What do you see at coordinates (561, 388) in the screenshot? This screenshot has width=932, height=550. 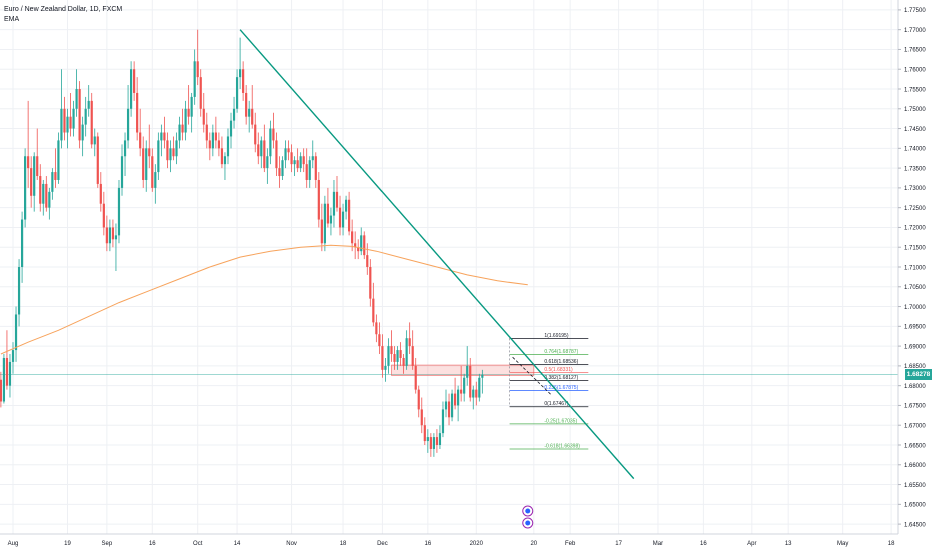 I see `fib-level-label: 0.236(1.67875)` at bounding box center [561, 388].